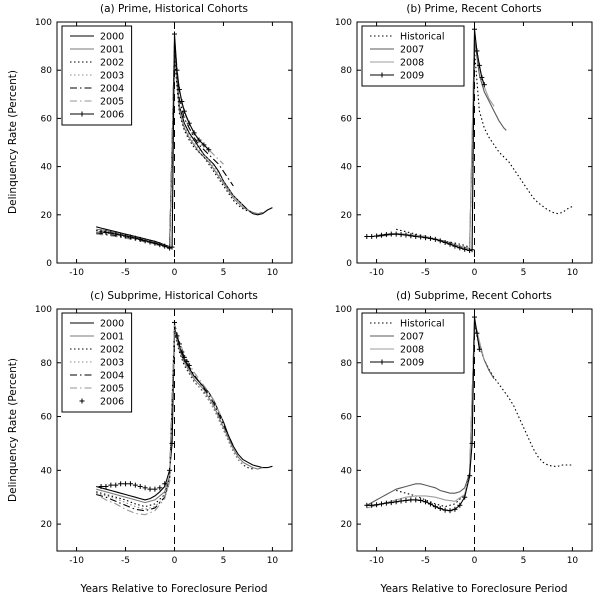 This screenshot has height=601, width=600. What do you see at coordinates (474, 296) in the screenshot?
I see `panel-d-title: (d) Subprime, Recent Cohorts` at bounding box center [474, 296].